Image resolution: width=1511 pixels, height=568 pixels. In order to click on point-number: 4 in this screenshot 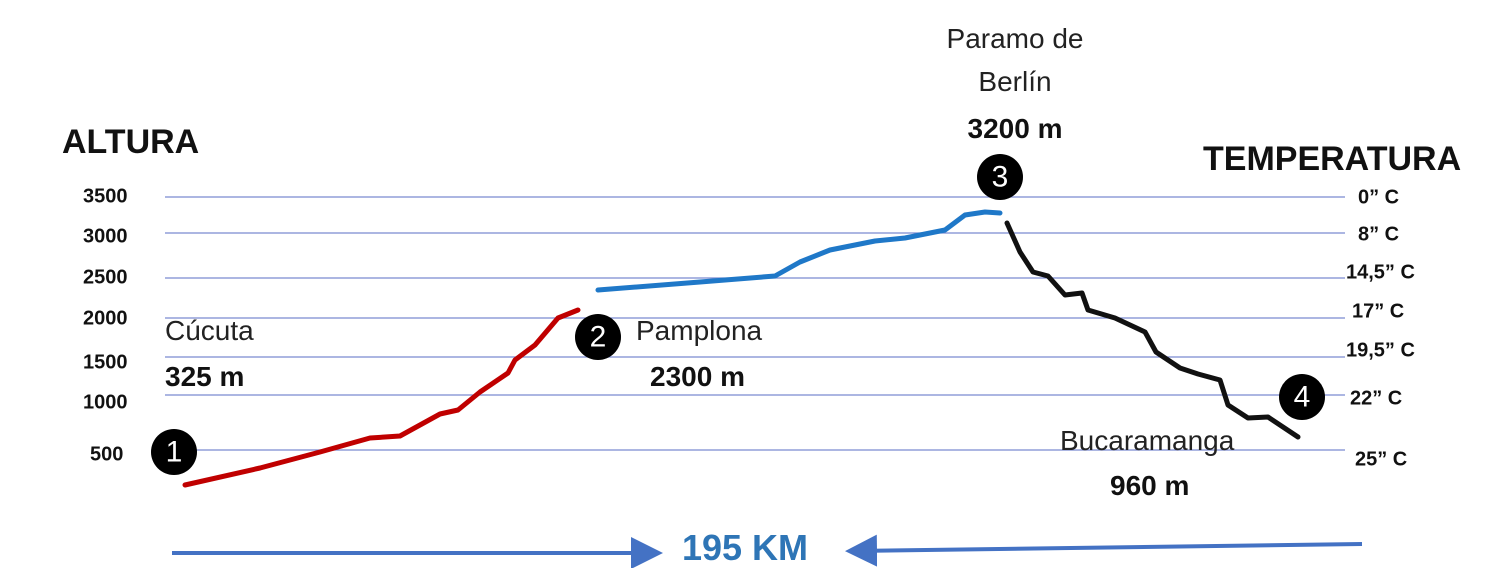, I will do `click(1302, 397)`.